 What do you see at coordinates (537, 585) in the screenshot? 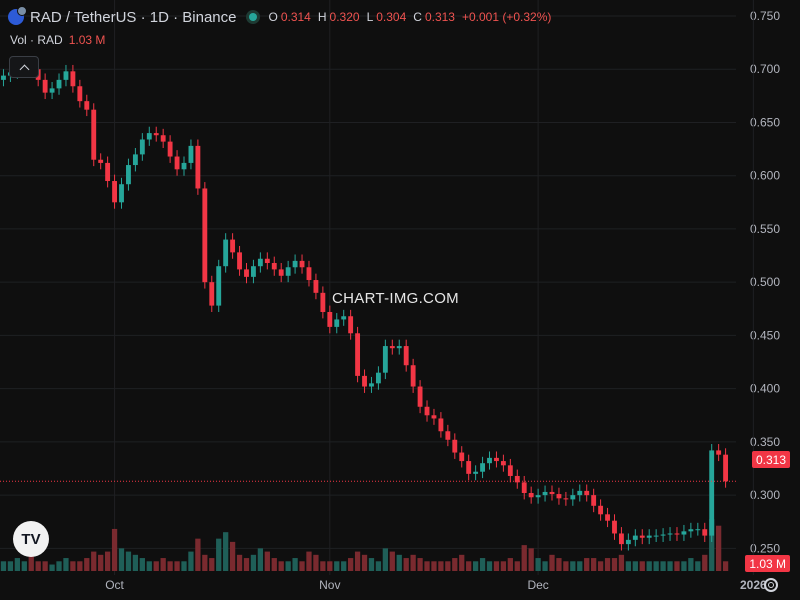
I see `x-tick-label: Dec` at bounding box center [537, 585].